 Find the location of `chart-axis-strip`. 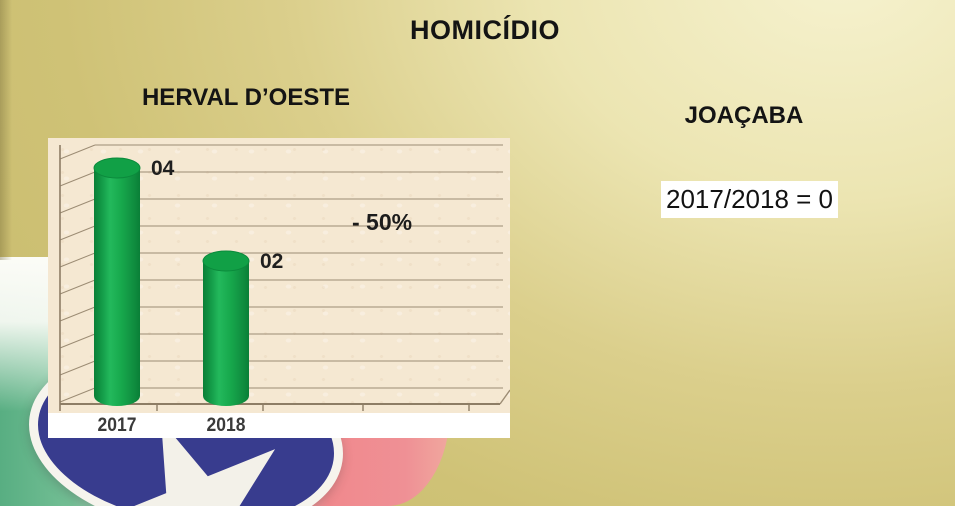

chart-axis-strip is located at coordinates (279, 425).